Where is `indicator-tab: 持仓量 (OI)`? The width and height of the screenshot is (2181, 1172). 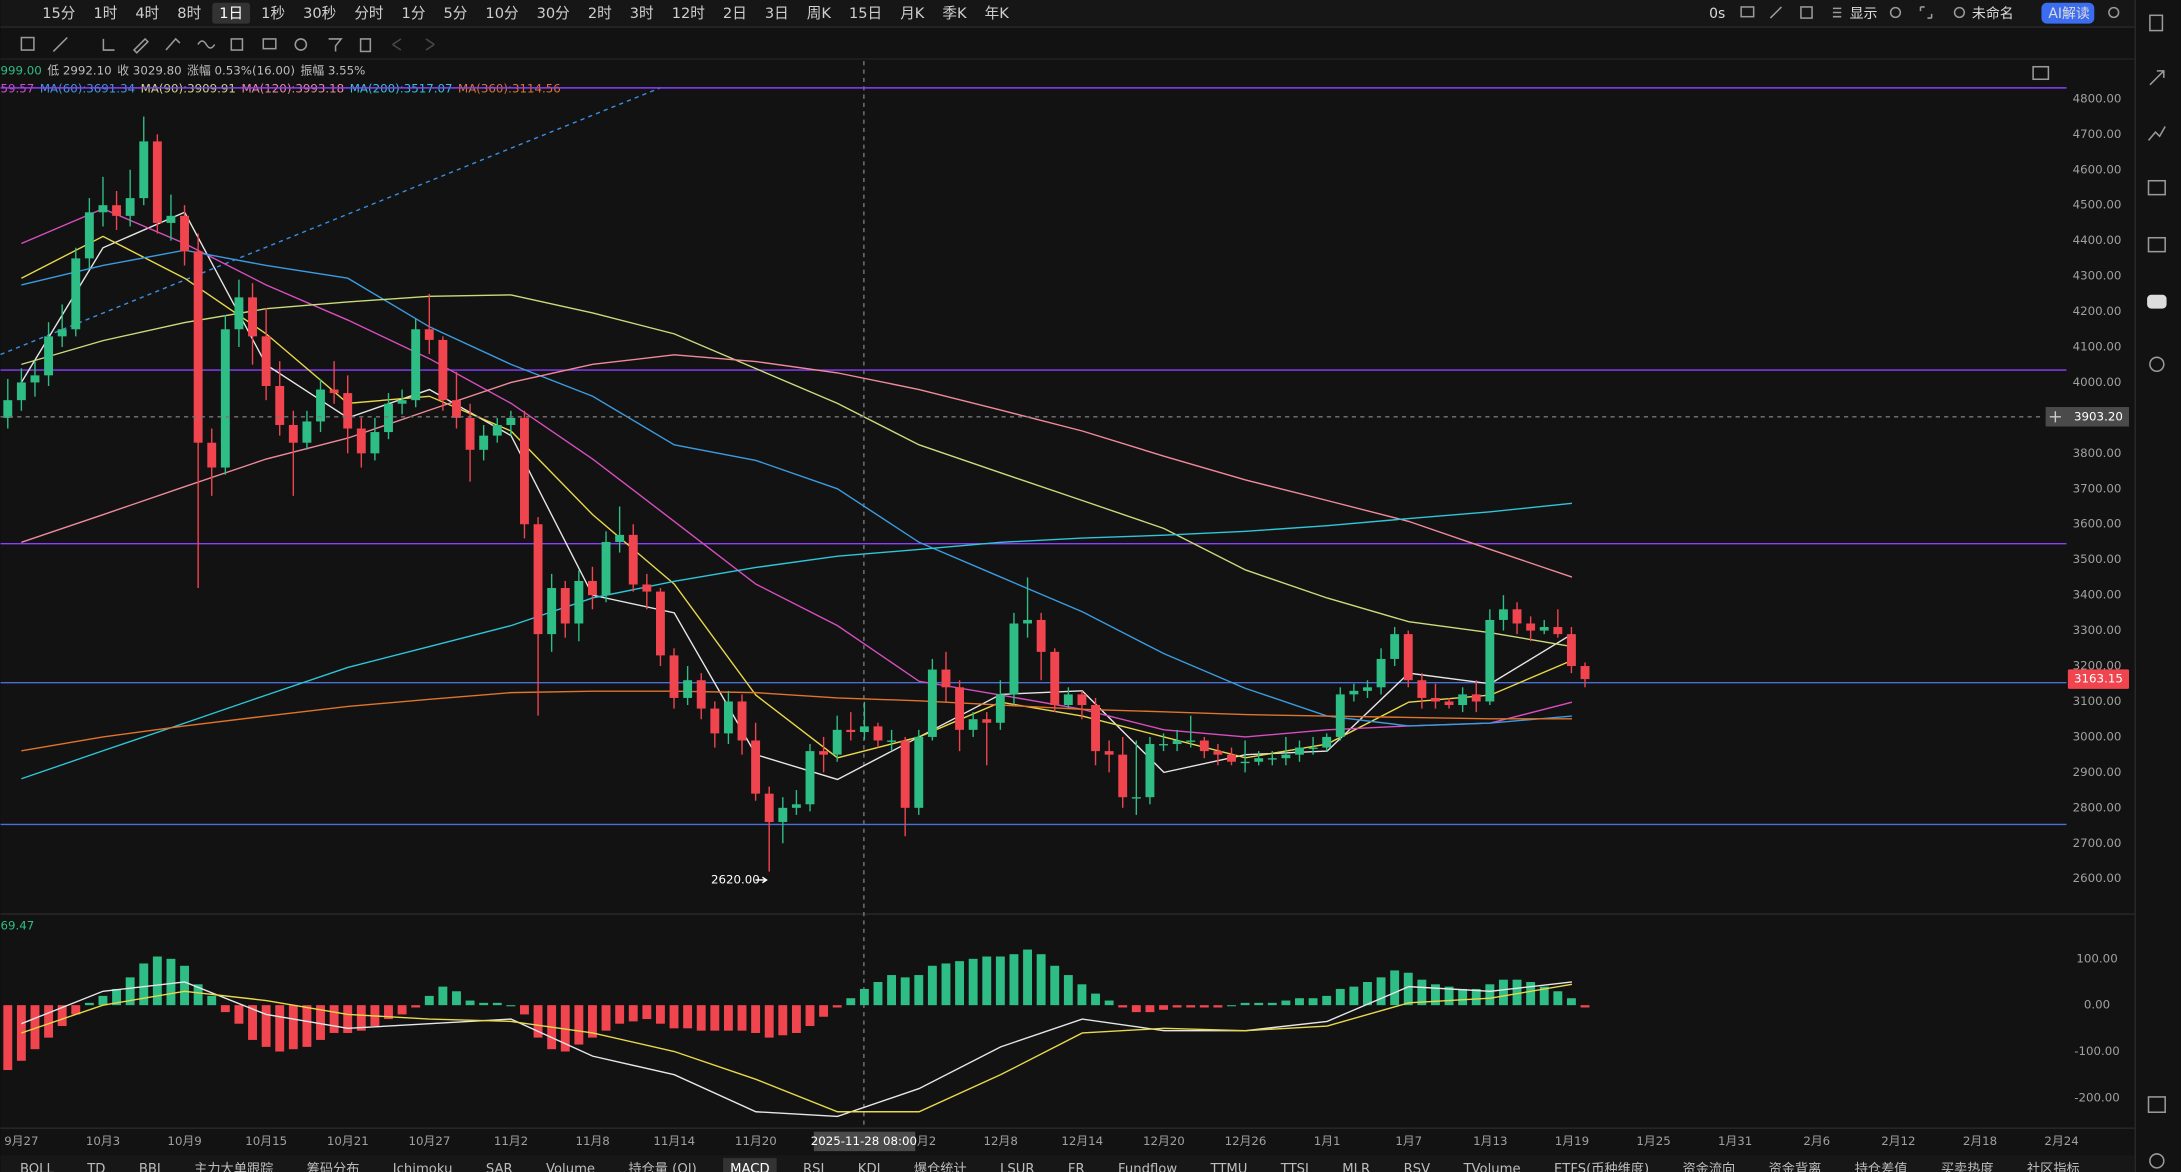
indicator-tab: 持仓量 (OI) is located at coordinates (662, 1166).